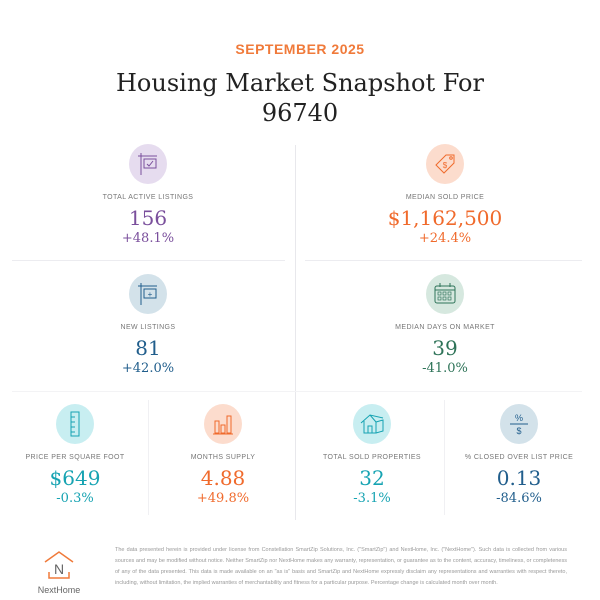 The image size is (600, 600). Describe the element at coordinates (148, 218) in the screenshot. I see `metric-value: 156` at that location.